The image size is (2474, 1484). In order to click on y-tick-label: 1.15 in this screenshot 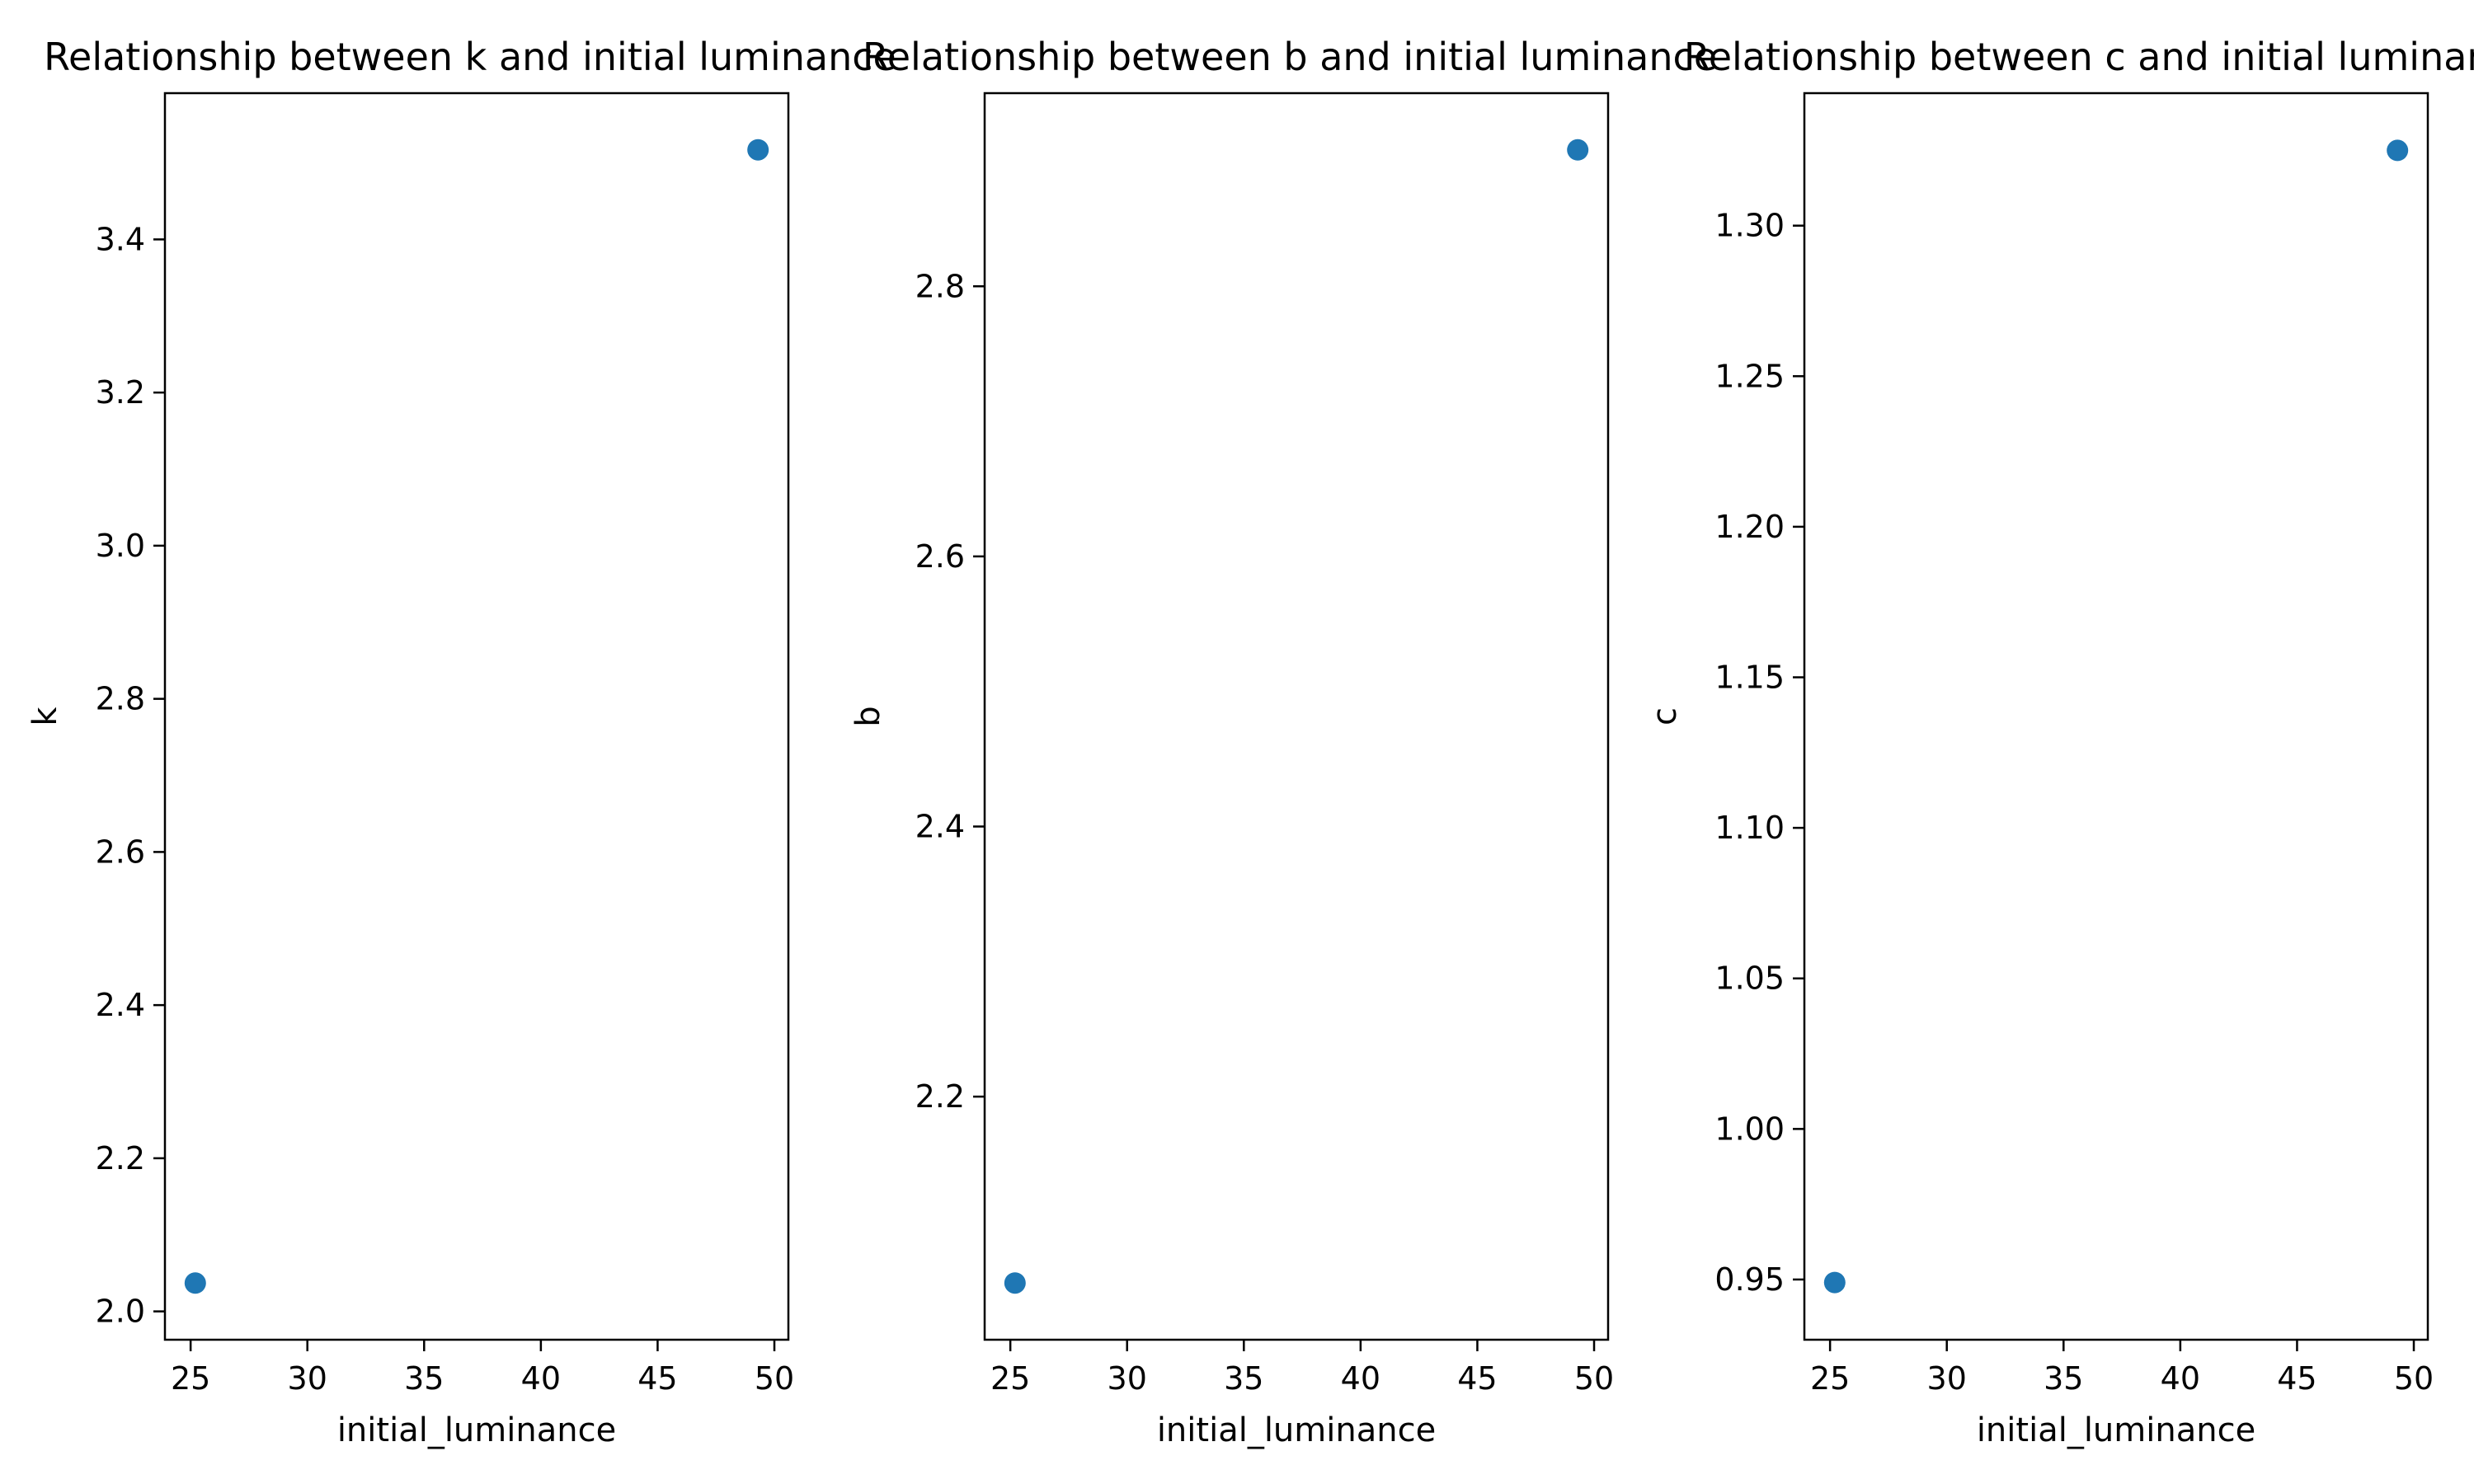, I will do `click(1749, 678)`.